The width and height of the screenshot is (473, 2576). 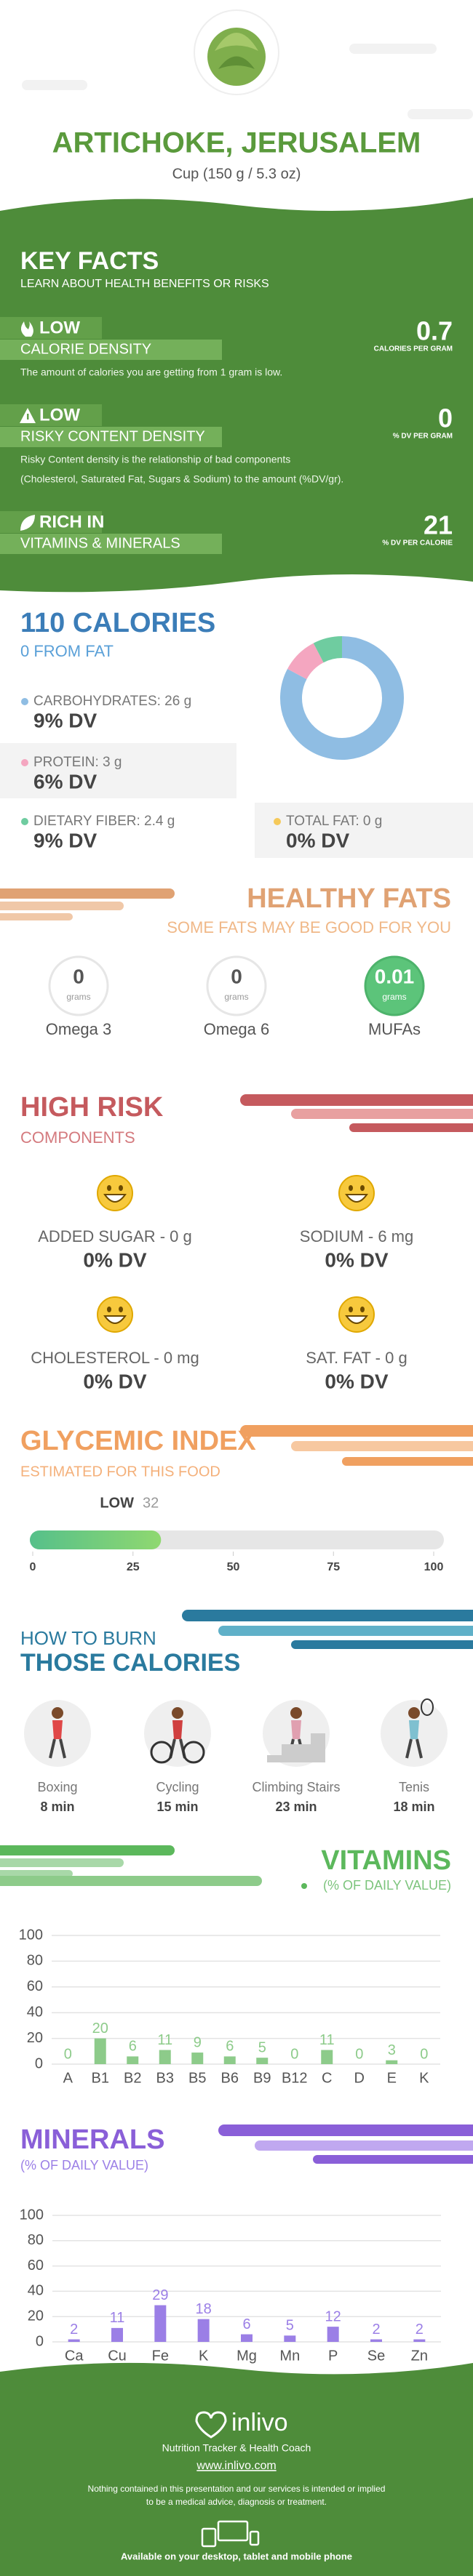 What do you see at coordinates (79, 1029) in the screenshot?
I see `fat-name: Omega 3` at bounding box center [79, 1029].